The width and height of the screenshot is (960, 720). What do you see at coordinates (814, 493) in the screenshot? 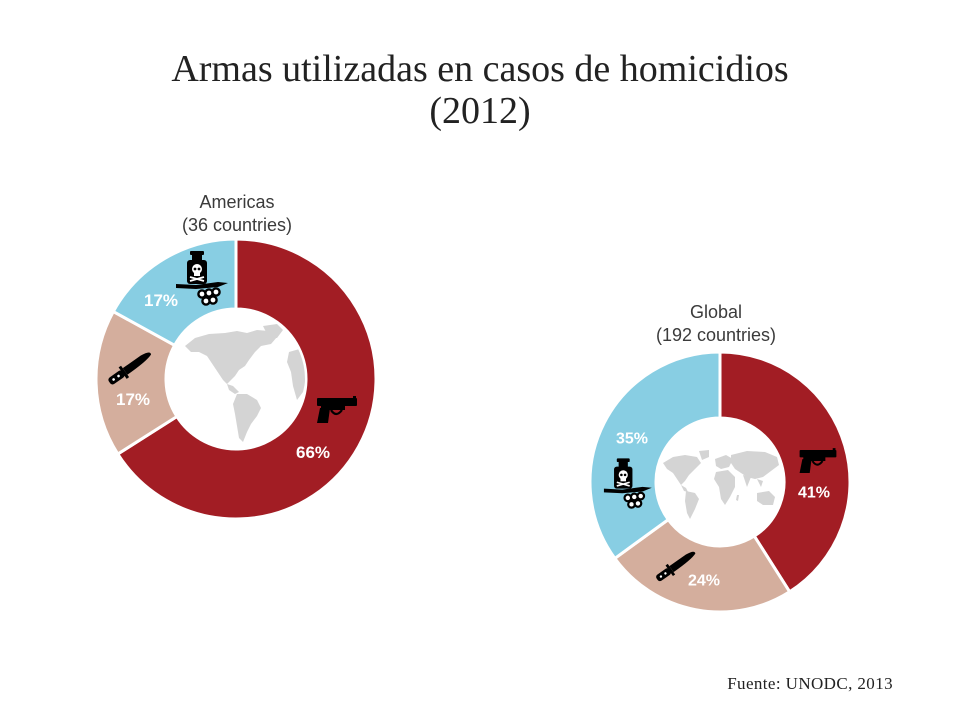
I see `slice-value-label: 41%` at bounding box center [814, 493].